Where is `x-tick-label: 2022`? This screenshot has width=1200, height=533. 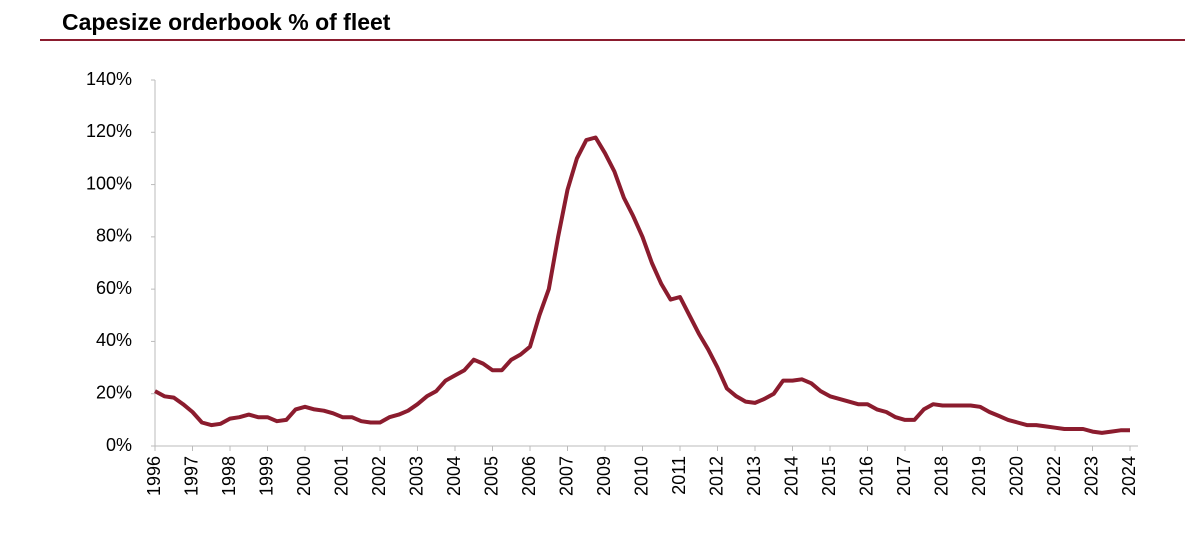
x-tick-label: 2022 is located at coordinates (1054, 476).